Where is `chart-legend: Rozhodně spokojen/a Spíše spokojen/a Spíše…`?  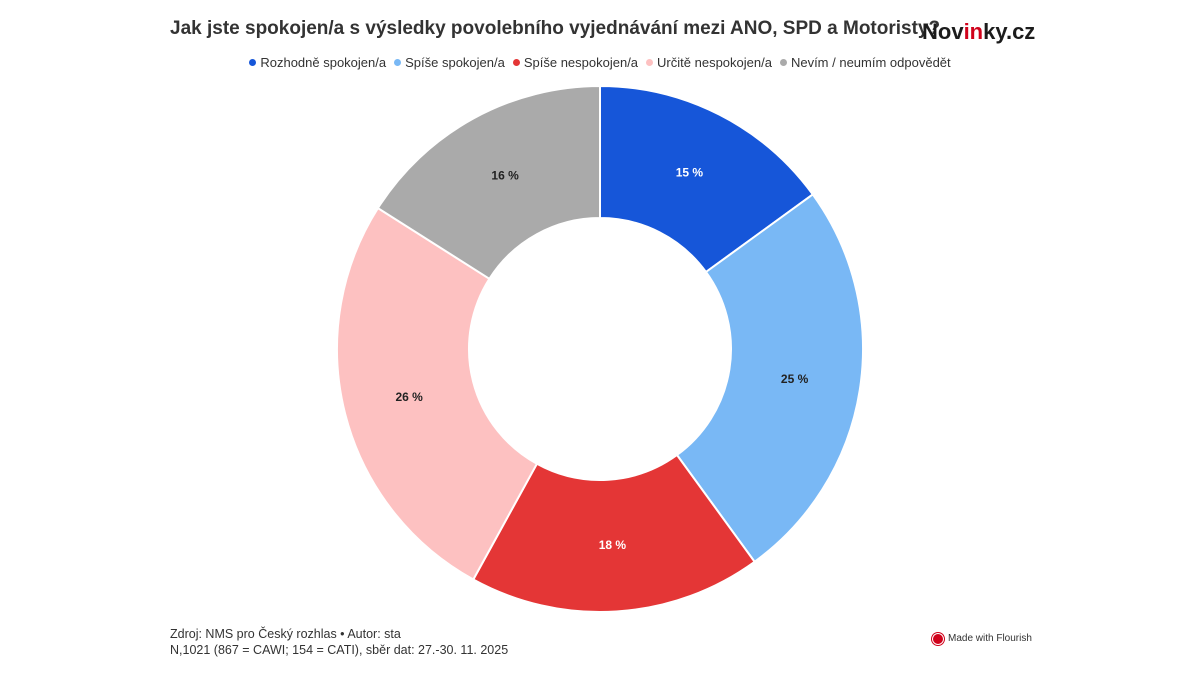
chart-legend: Rozhodně spokojen/a Spíše spokojen/a Spíše… is located at coordinates (600, 62).